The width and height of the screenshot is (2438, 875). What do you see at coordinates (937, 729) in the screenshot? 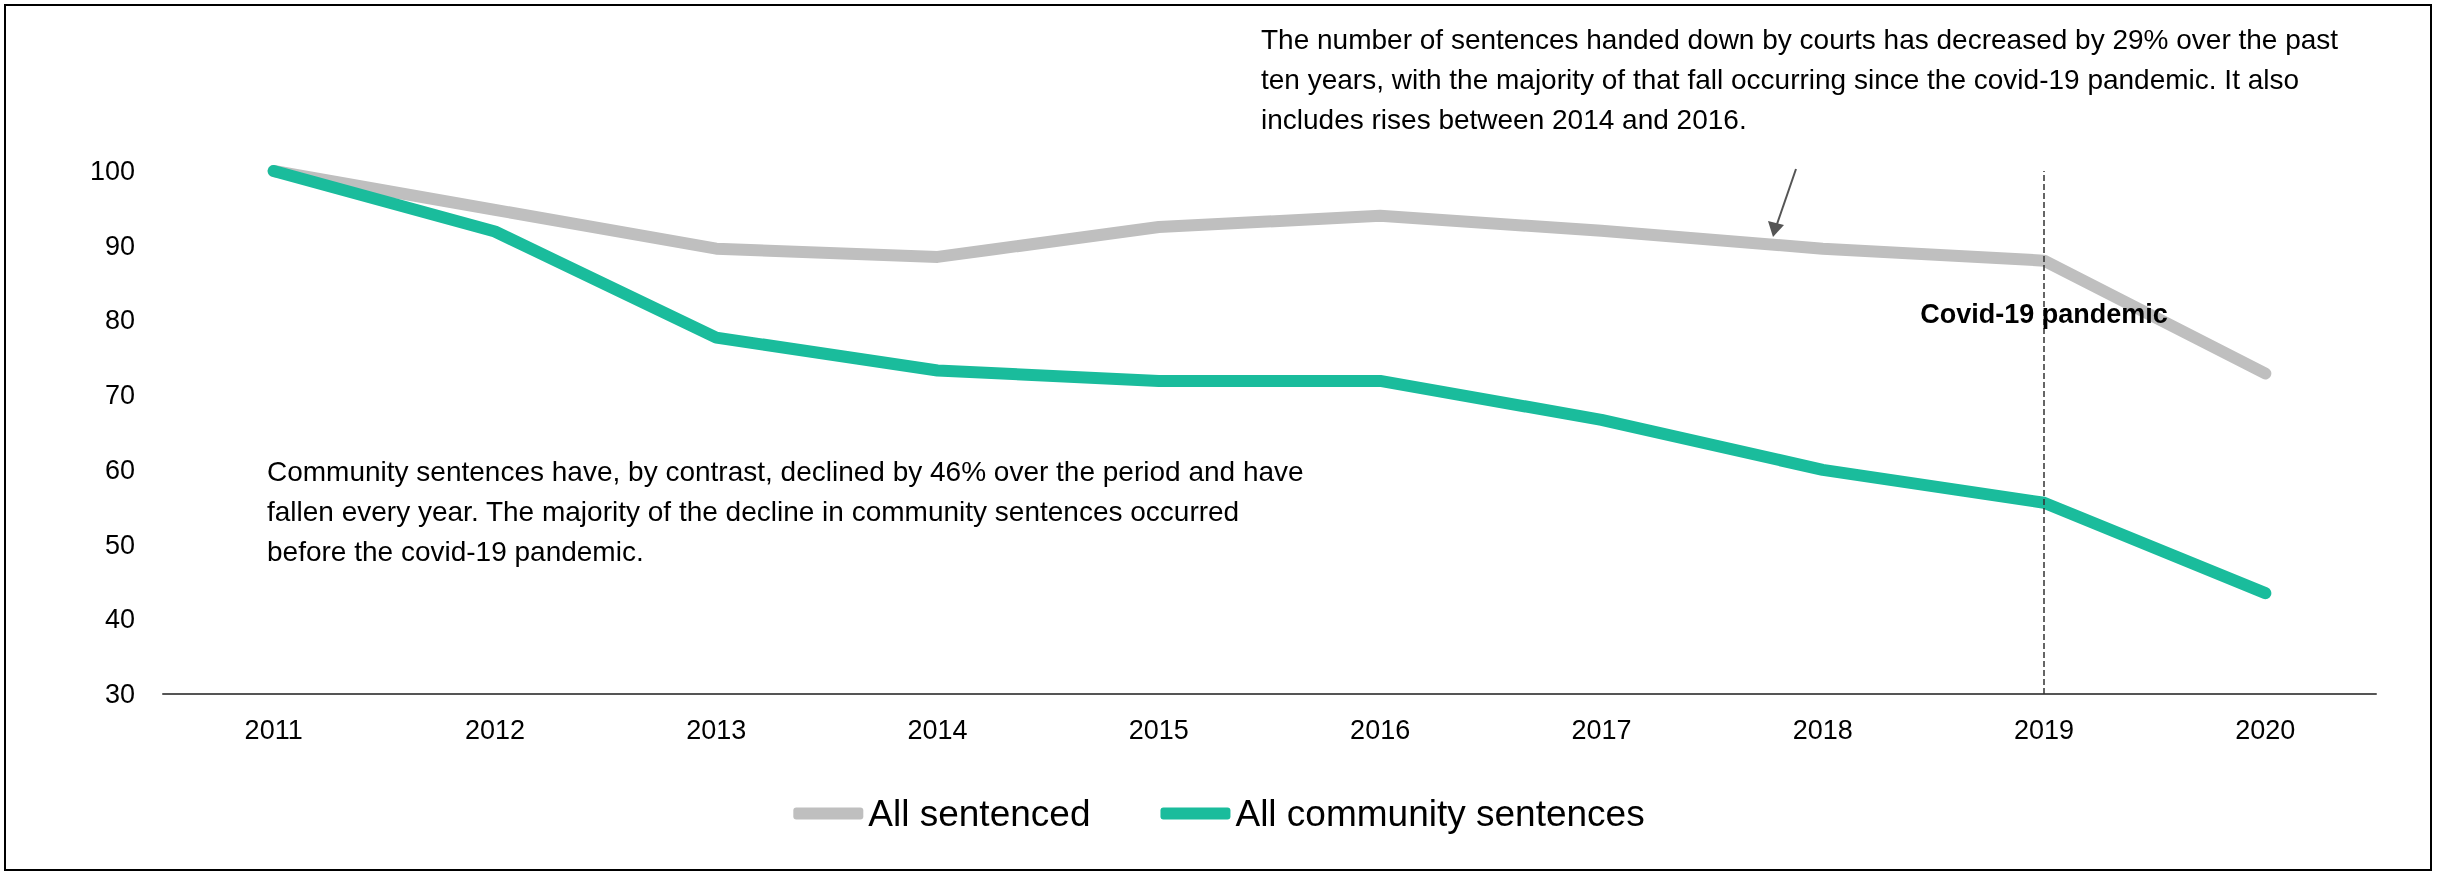
I see `x-tick-label: 2014` at bounding box center [937, 729].